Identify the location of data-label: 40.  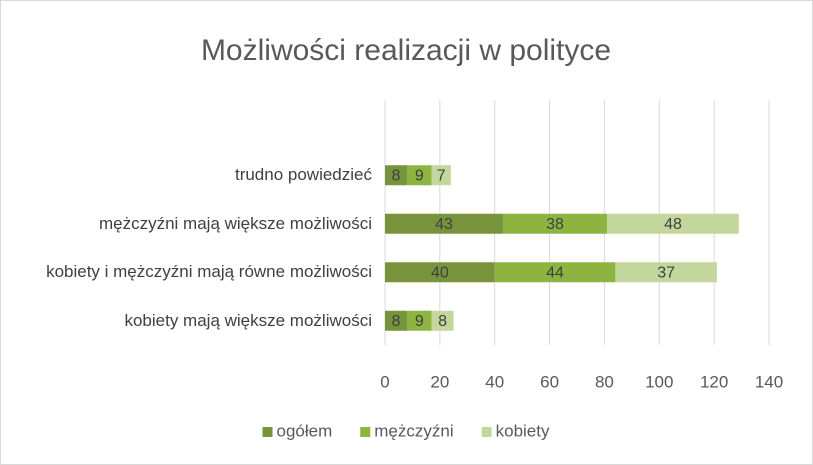
(440, 272).